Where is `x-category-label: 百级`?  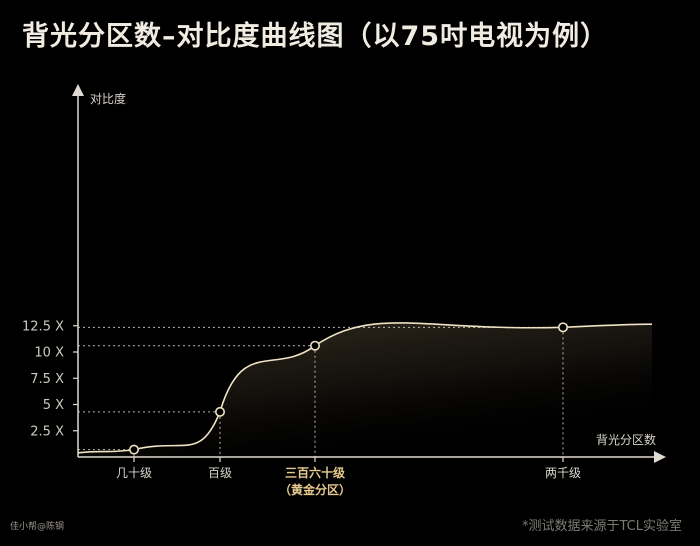 x-category-label: 百级 is located at coordinates (220, 473).